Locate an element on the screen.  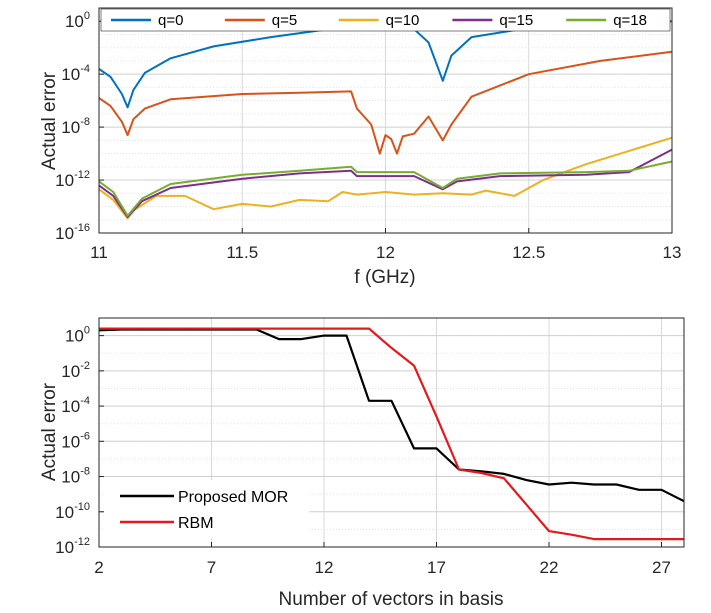
top-x-ticks: 11 11.5 12 12.5 13 is located at coordinates (385, 245).